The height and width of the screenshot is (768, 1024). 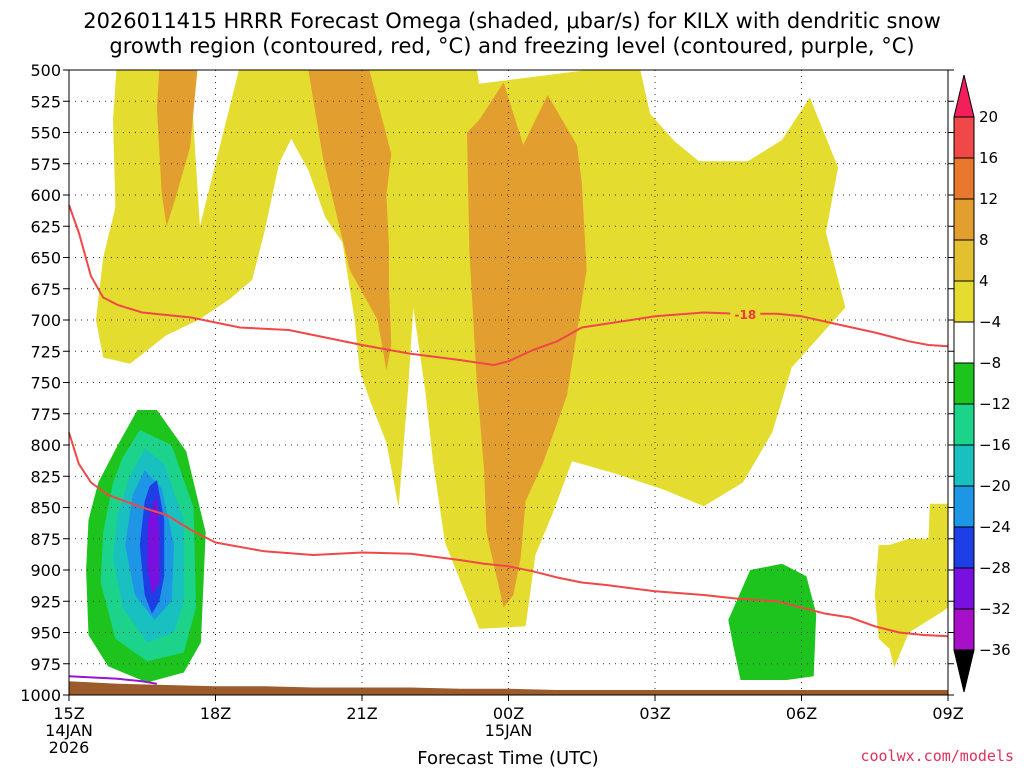 I want to click on colorbar-label: 4, so click(x=984, y=281).